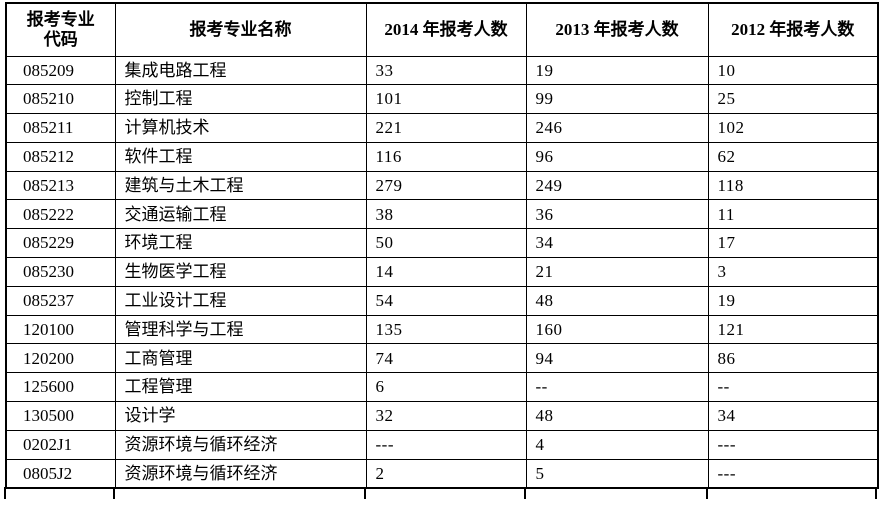 This screenshot has width=882, height=517. Describe the element at coordinates (617, 329) in the screenshot. I see `cell-2013: 160` at that location.